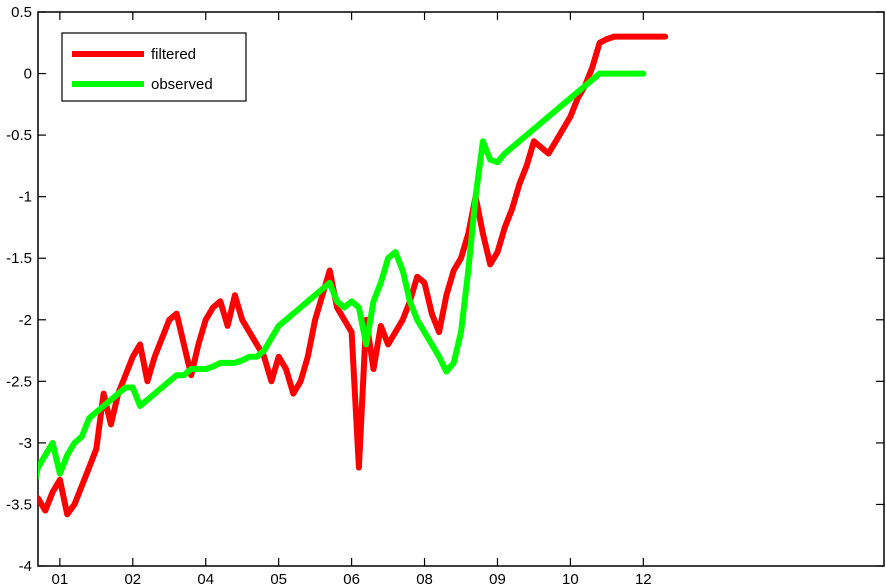  I want to click on y-tick-label: 0.5, so click(21, 12).